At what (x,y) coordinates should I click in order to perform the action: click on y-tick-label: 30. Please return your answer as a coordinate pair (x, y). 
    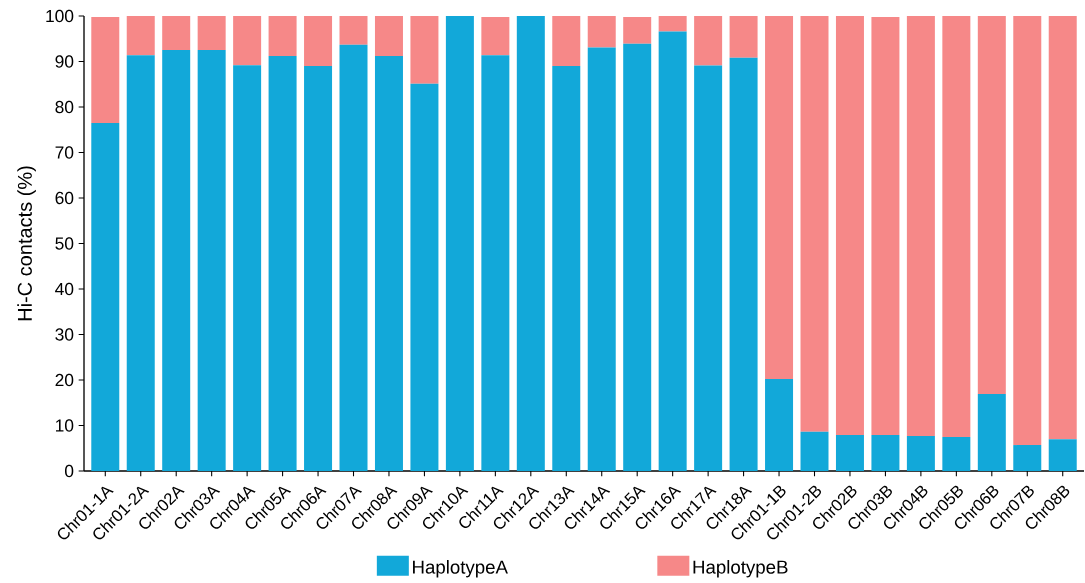
    Looking at the image, I should click on (64, 334).